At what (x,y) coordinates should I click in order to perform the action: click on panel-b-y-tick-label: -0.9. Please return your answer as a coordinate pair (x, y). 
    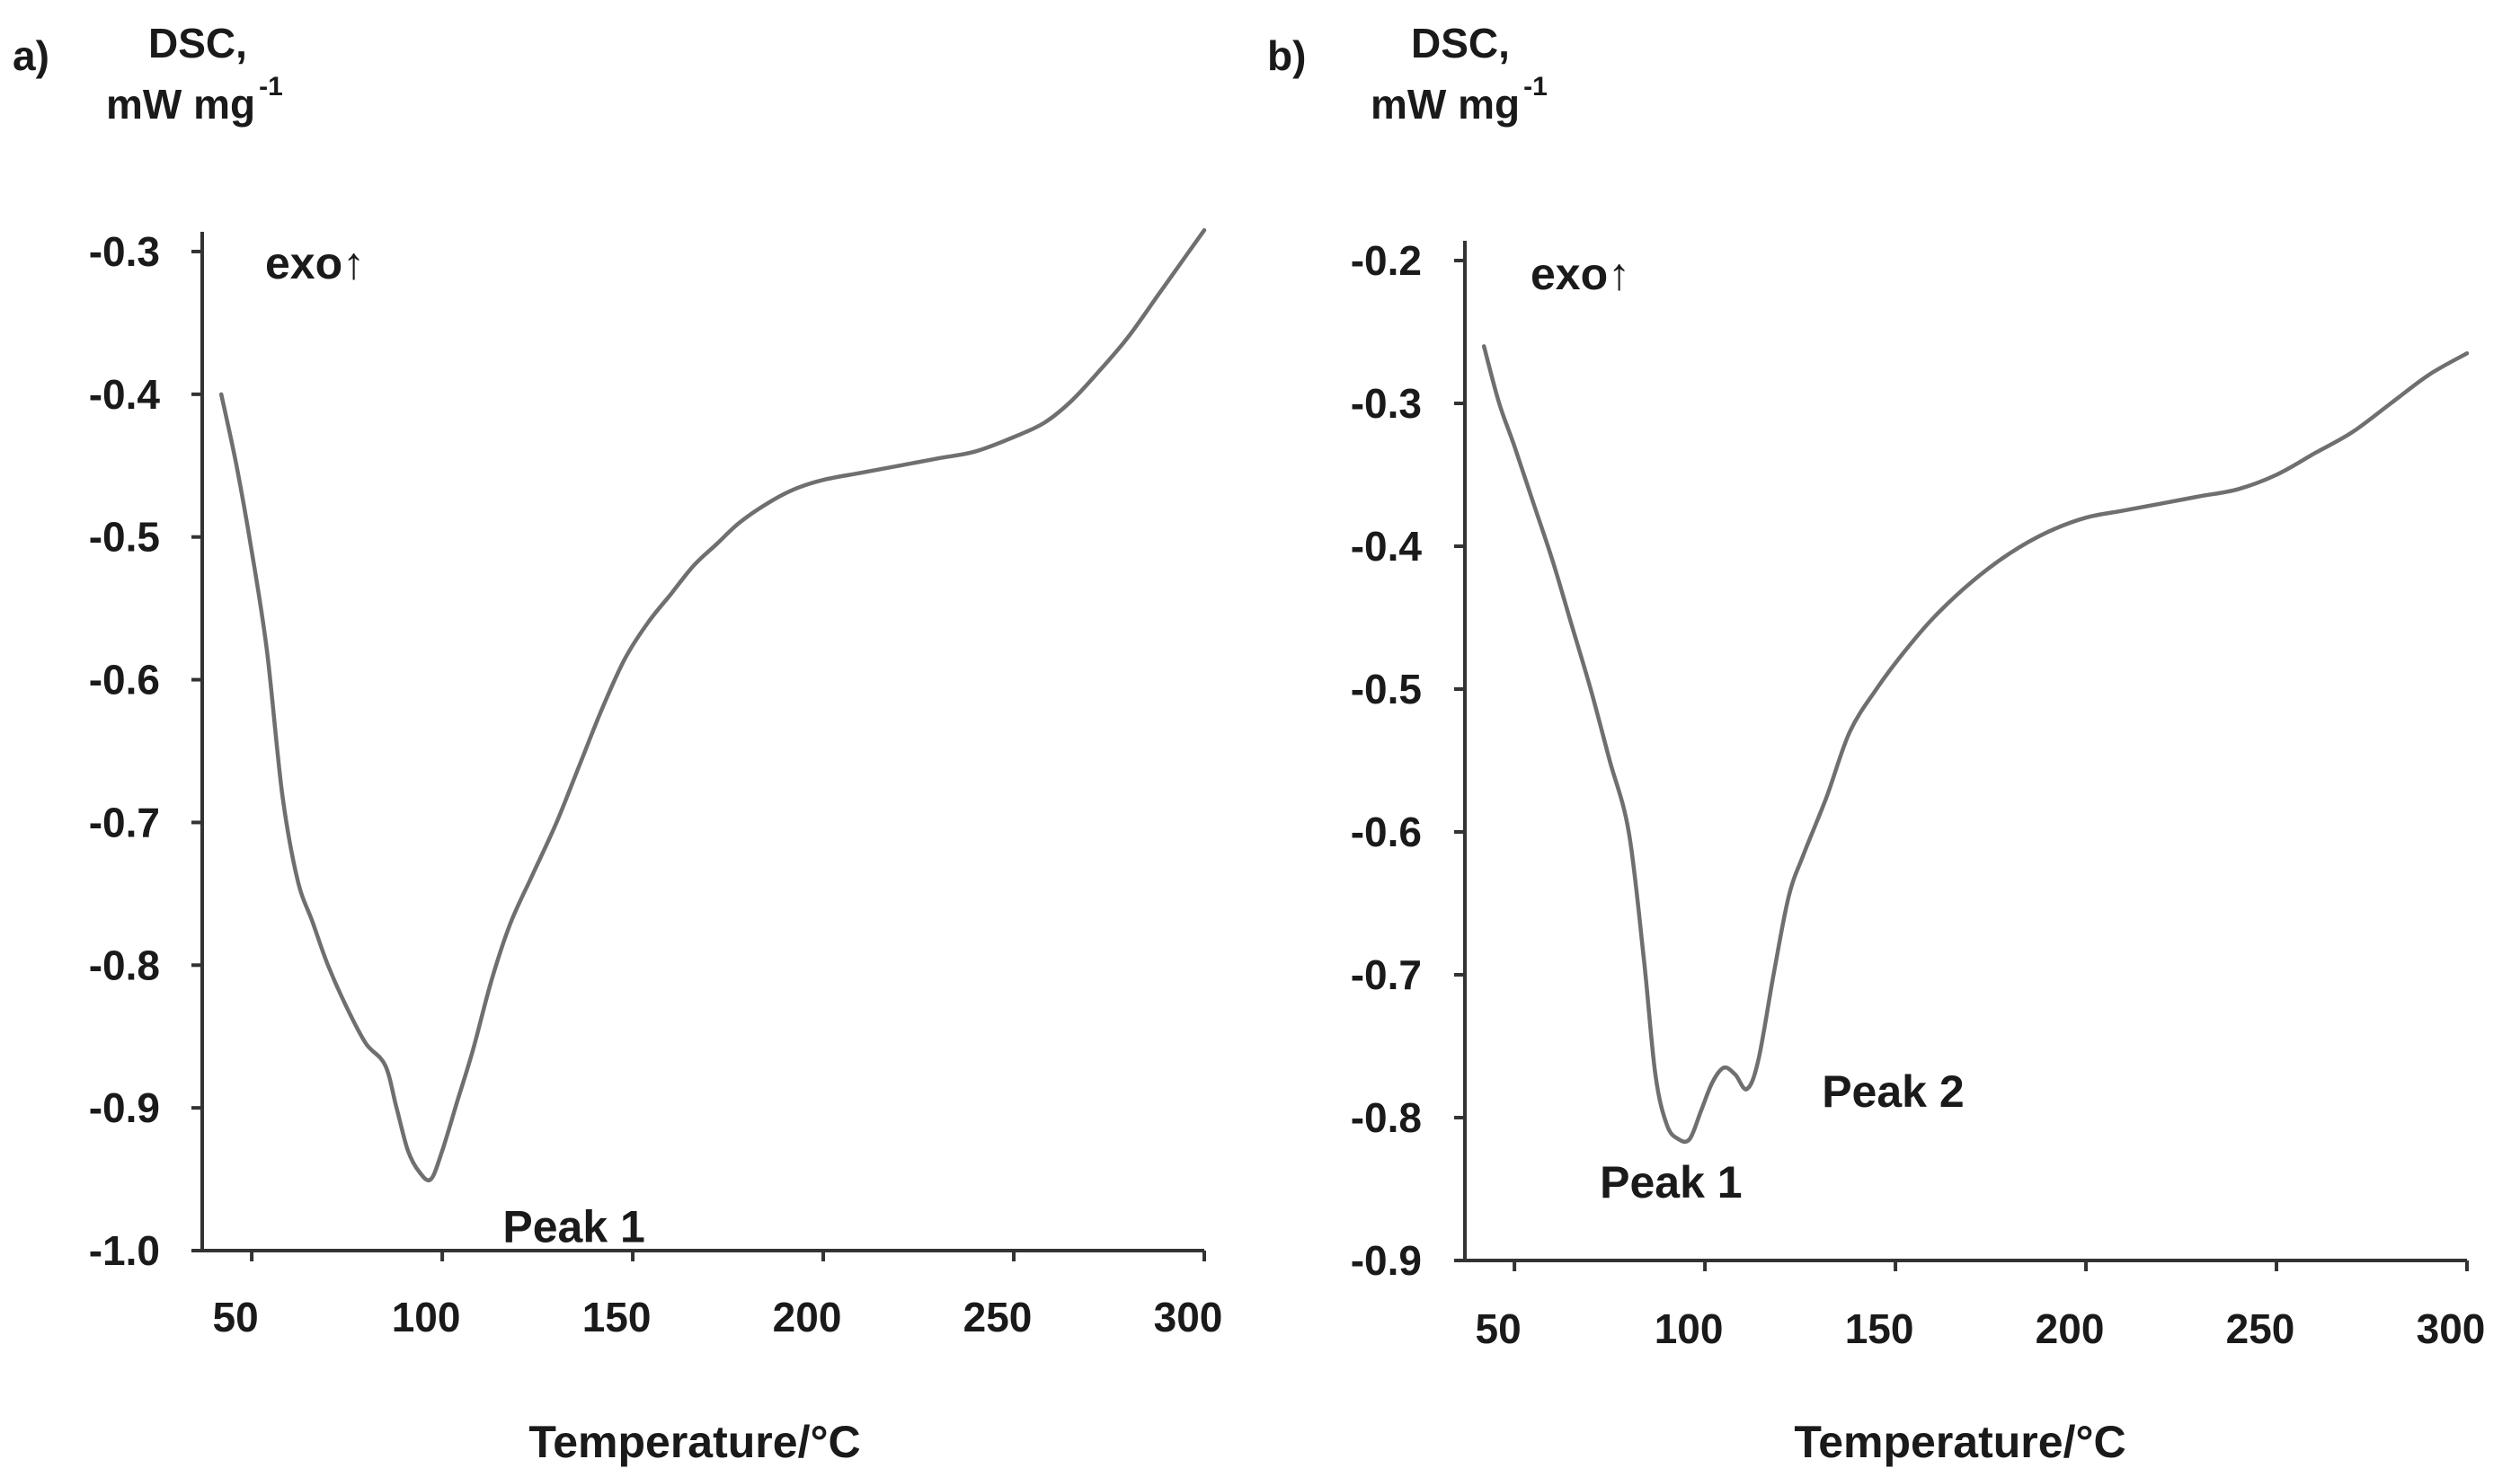
    Looking at the image, I should click on (1386, 1260).